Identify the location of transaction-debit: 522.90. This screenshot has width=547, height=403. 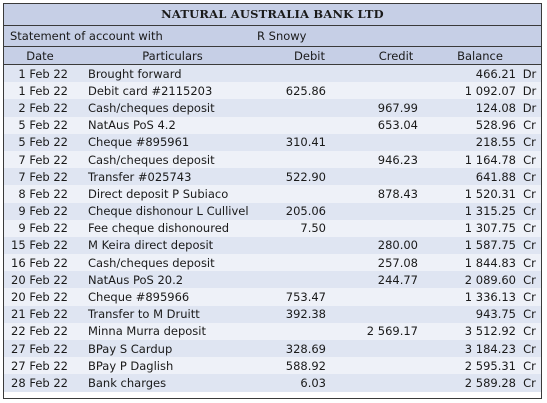
(309, 177).